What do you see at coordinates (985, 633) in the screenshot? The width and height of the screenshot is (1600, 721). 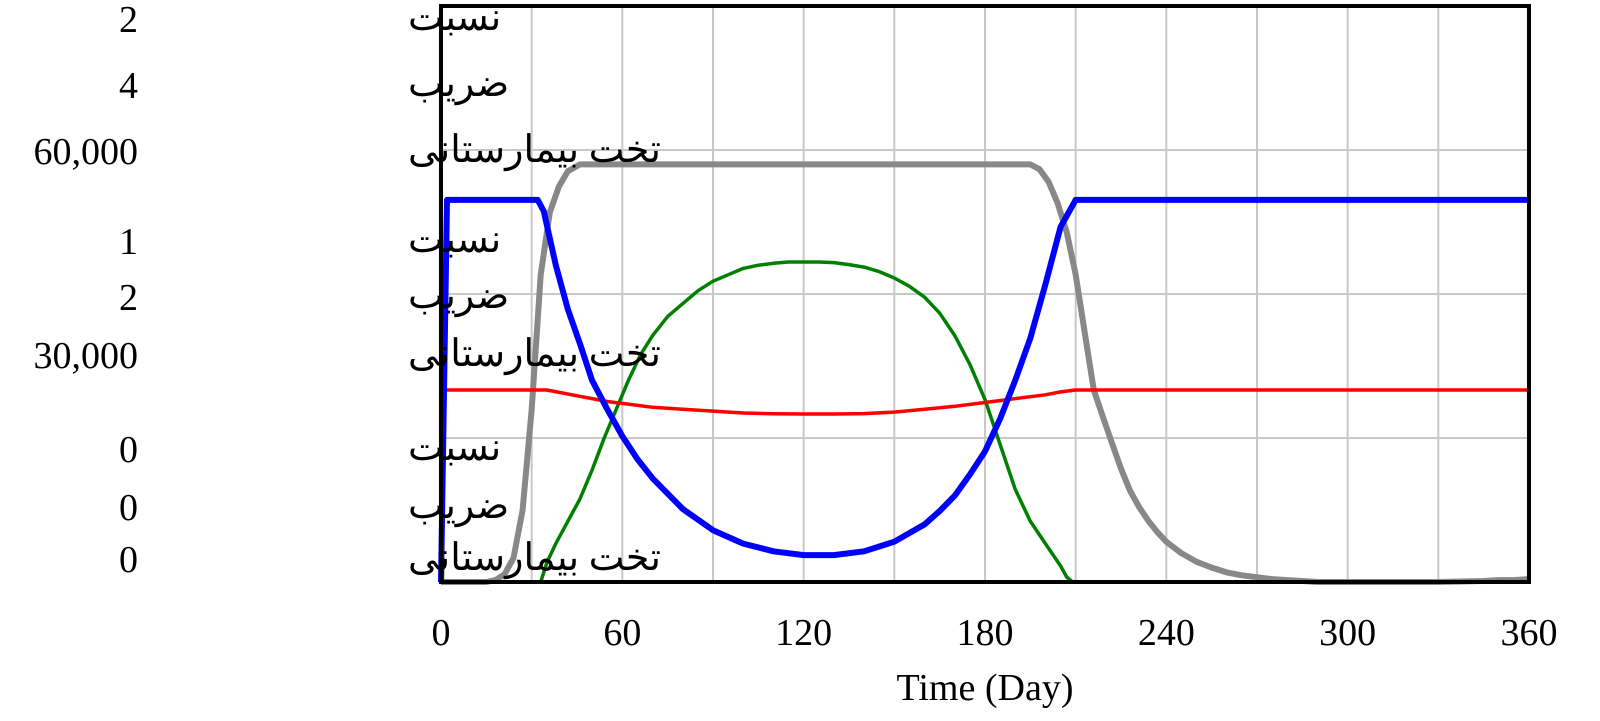 I see `x-tick-label: 180` at bounding box center [985, 633].